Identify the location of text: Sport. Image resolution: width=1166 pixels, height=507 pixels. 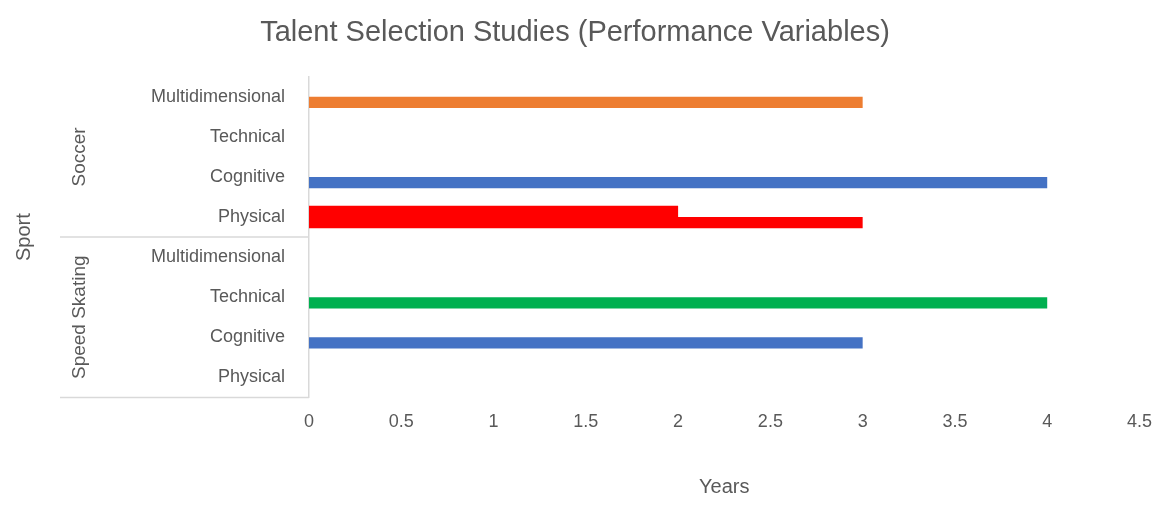
(22, 237).